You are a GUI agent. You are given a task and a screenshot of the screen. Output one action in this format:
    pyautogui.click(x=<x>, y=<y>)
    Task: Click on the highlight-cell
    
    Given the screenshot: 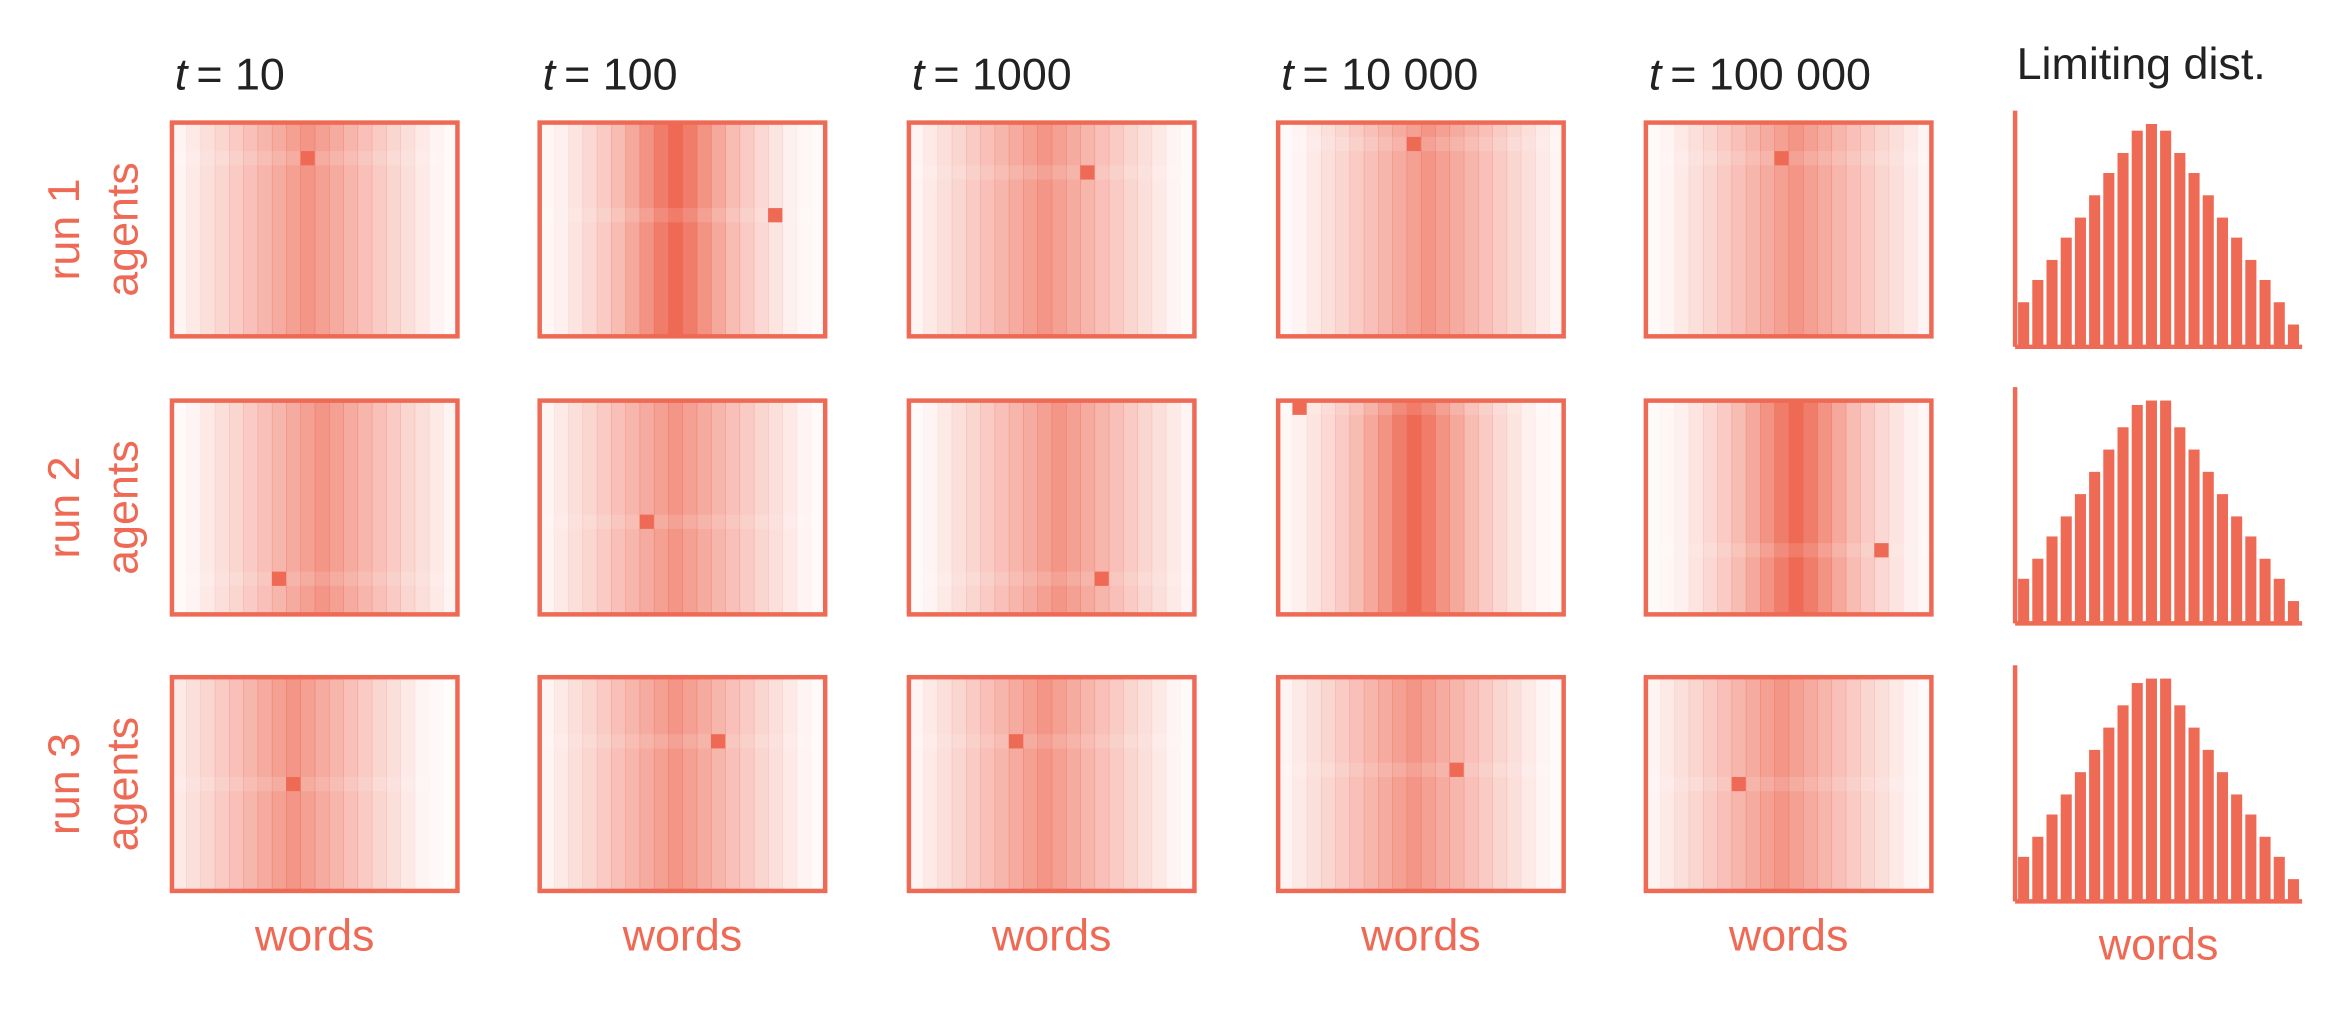 What is the action you would take?
    pyautogui.click(x=1738, y=784)
    